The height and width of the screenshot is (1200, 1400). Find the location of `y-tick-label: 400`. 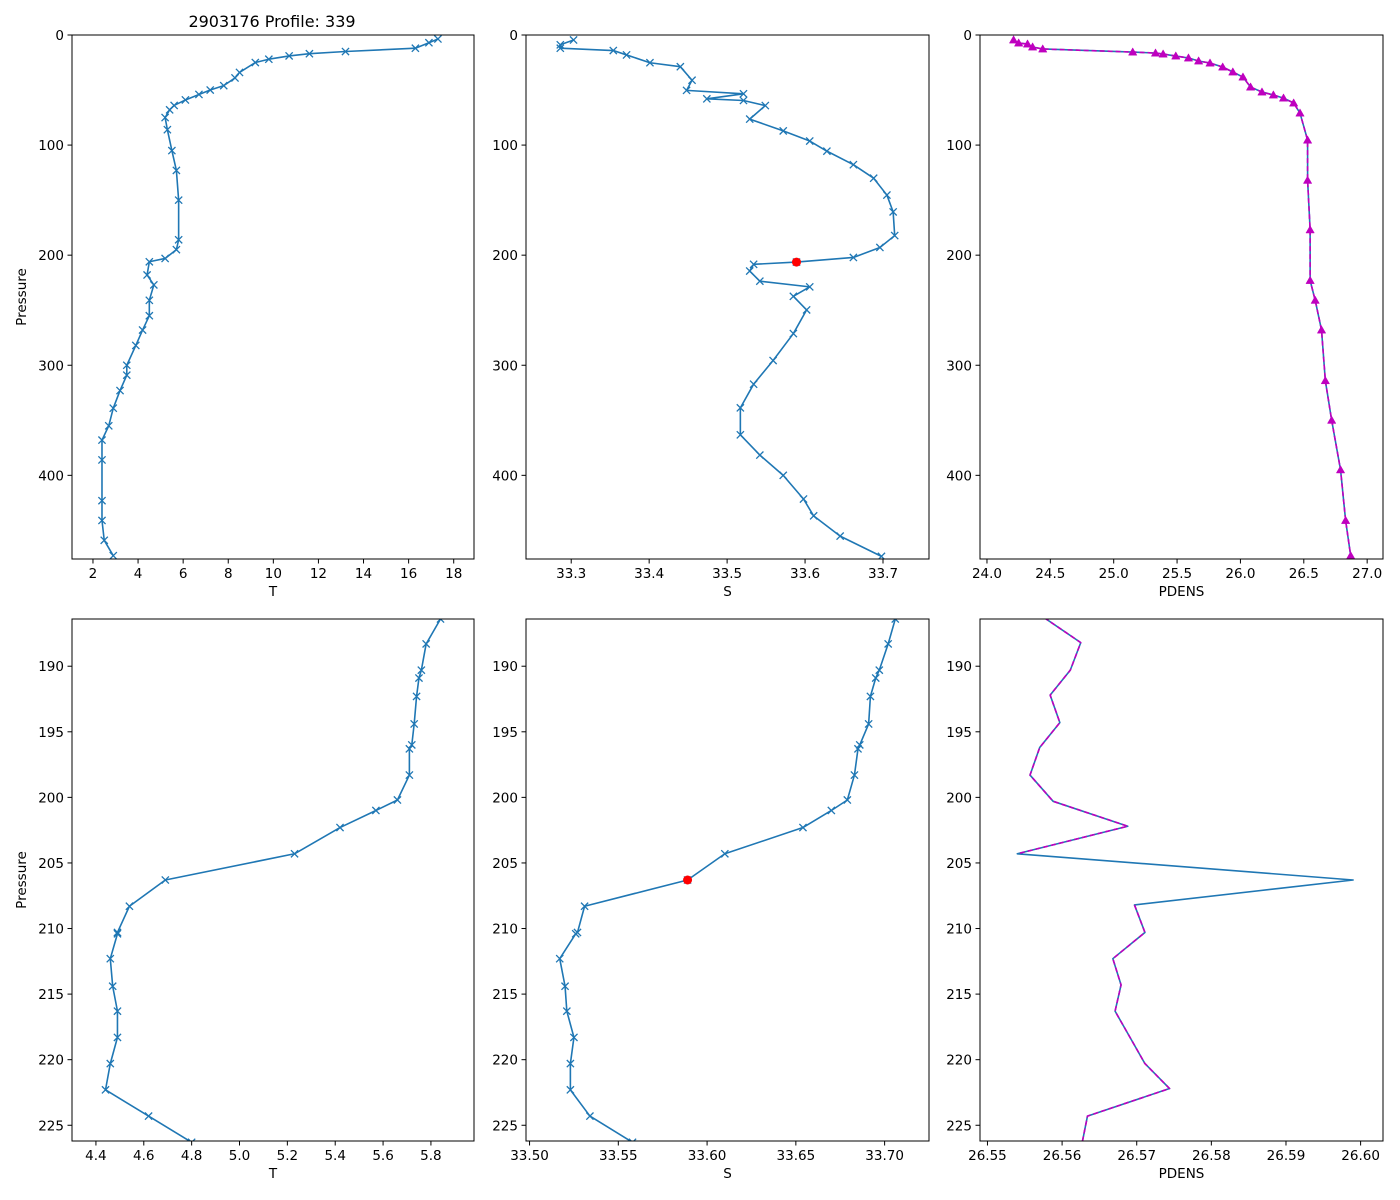

y-tick-label: 400 is located at coordinates (51, 476).